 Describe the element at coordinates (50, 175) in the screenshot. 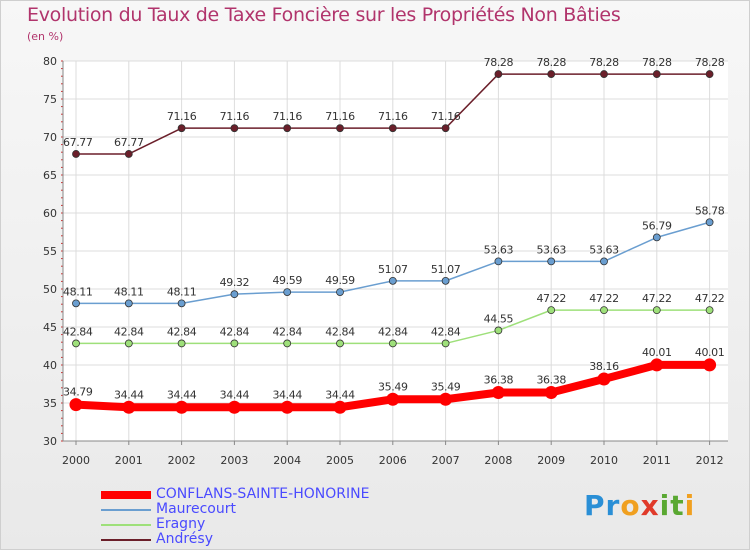

I see `y-tick-label: 65` at that location.